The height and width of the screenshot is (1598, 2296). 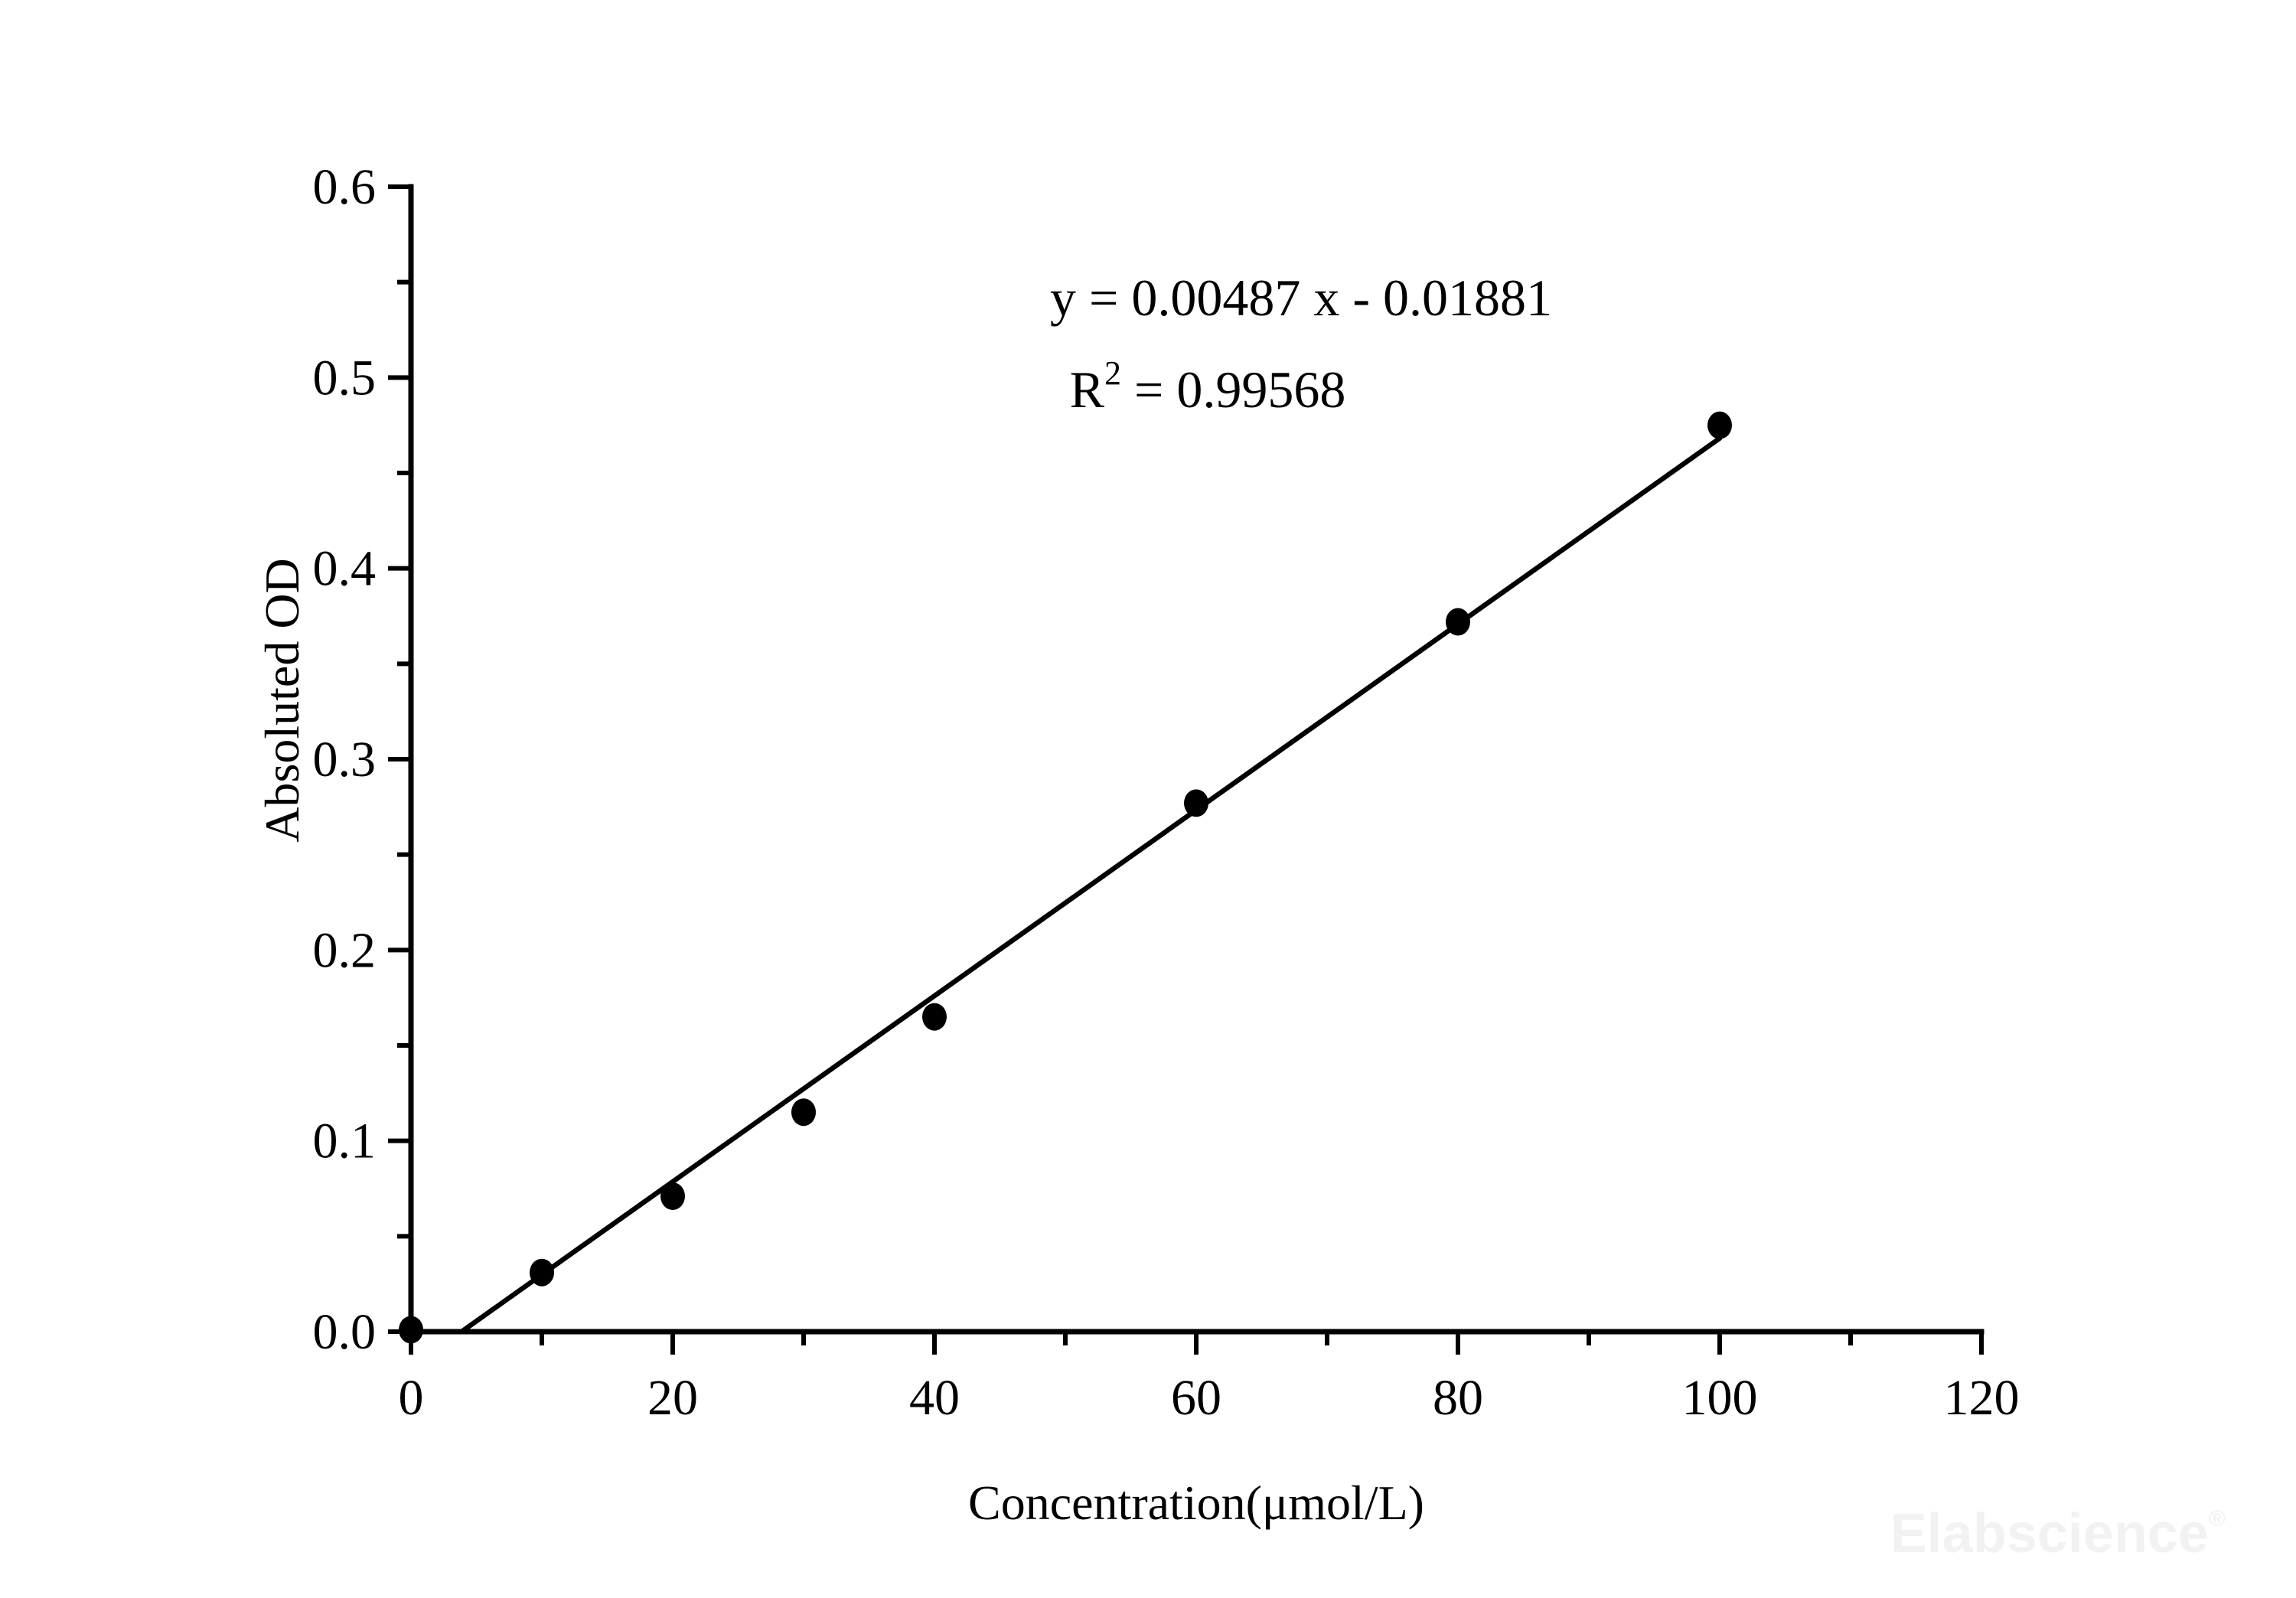 I want to click on y-tick-label: 0.2, so click(x=345, y=950).